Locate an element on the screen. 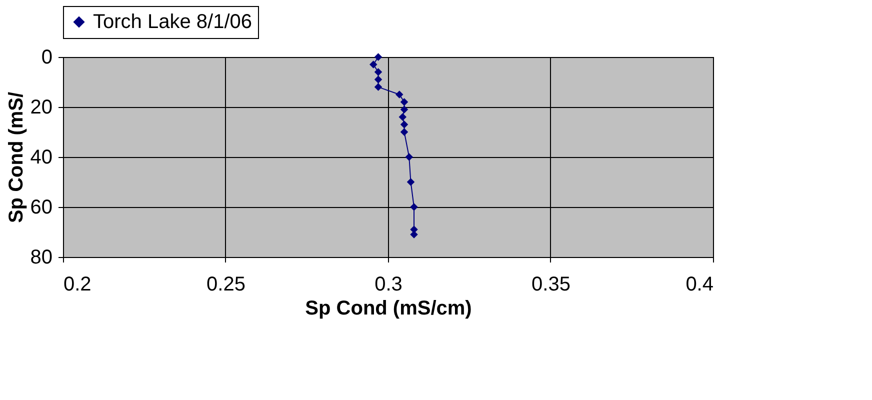 This screenshot has width=872, height=400. x-tick-label: 0.2 is located at coordinates (78, 285).